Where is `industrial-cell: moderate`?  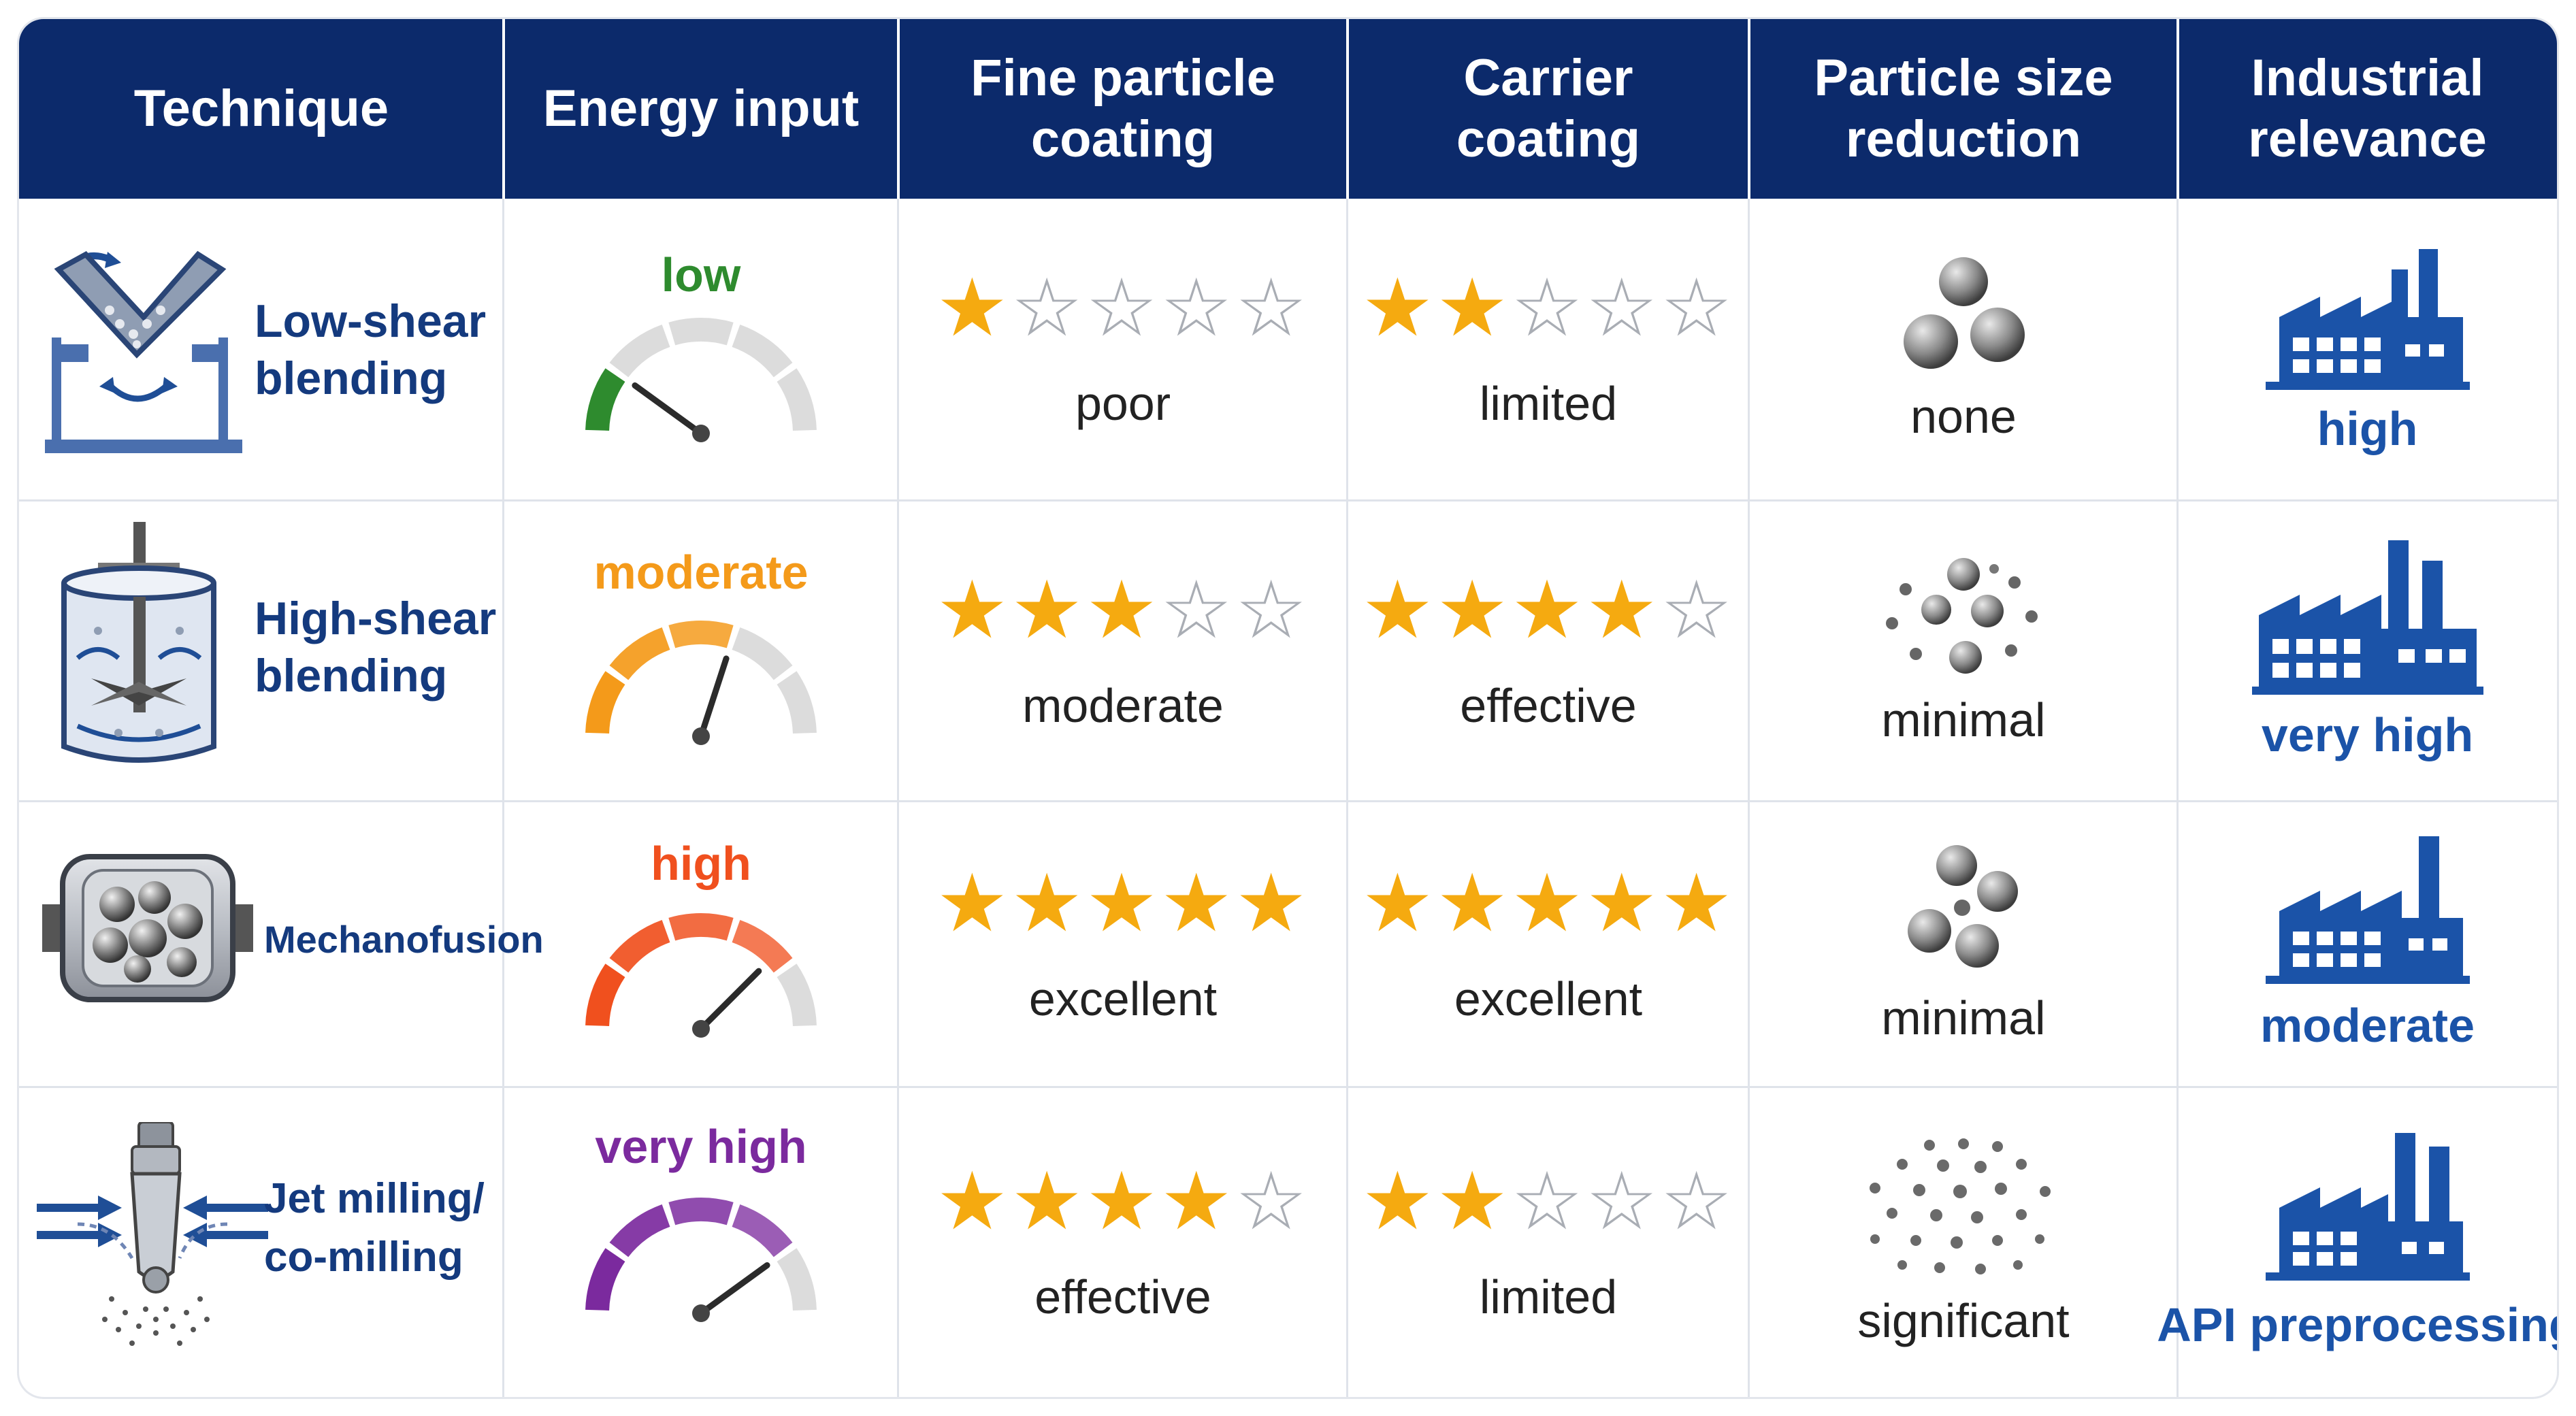 industrial-cell: moderate is located at coordinates (2367, 944).